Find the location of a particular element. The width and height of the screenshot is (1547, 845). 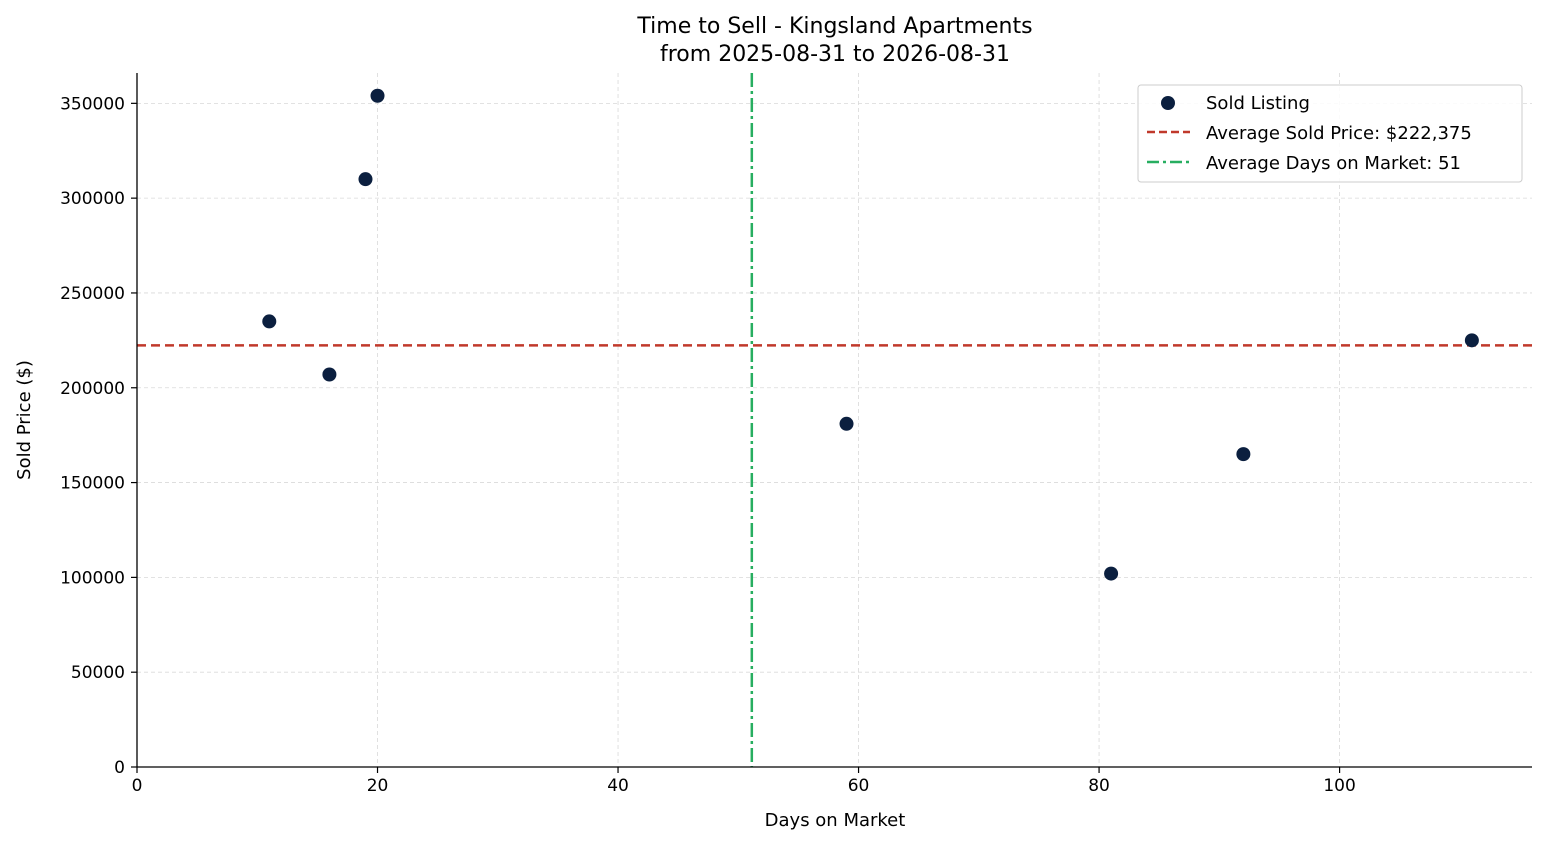

chart-title: Time to Sell - Kingsland Apartments is located at coordinates (834, 26).